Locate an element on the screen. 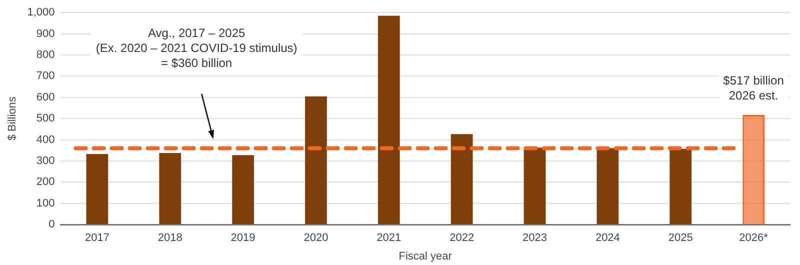  y-tick-label: 600 is located at coordinates (45, 97).